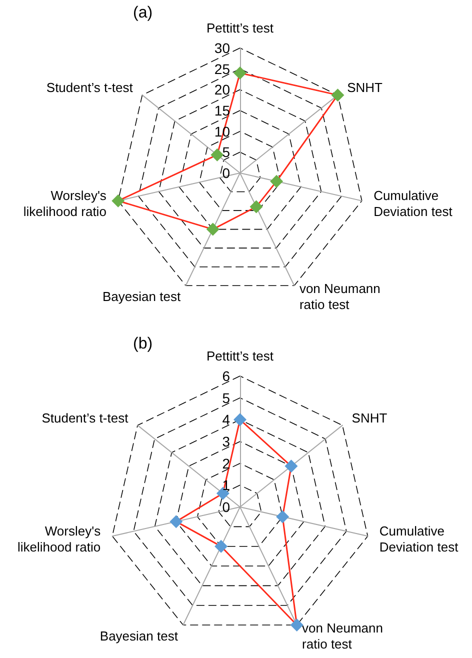 The image size is (472, 658). Describe the element at coordinates (222, 90) in the screenshot. I see `y-tick-label: 20` at that location.